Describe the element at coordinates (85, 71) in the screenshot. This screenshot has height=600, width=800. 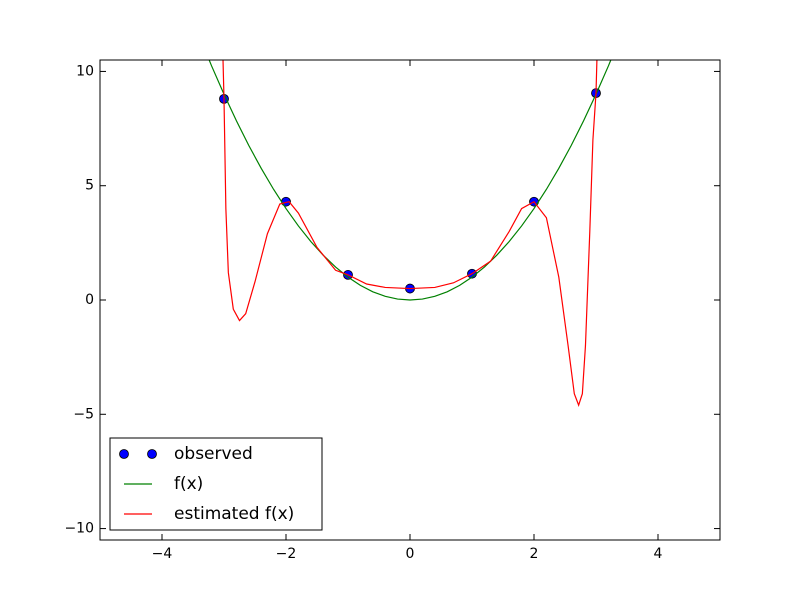
I see `y-tick-label: 10` at that location.